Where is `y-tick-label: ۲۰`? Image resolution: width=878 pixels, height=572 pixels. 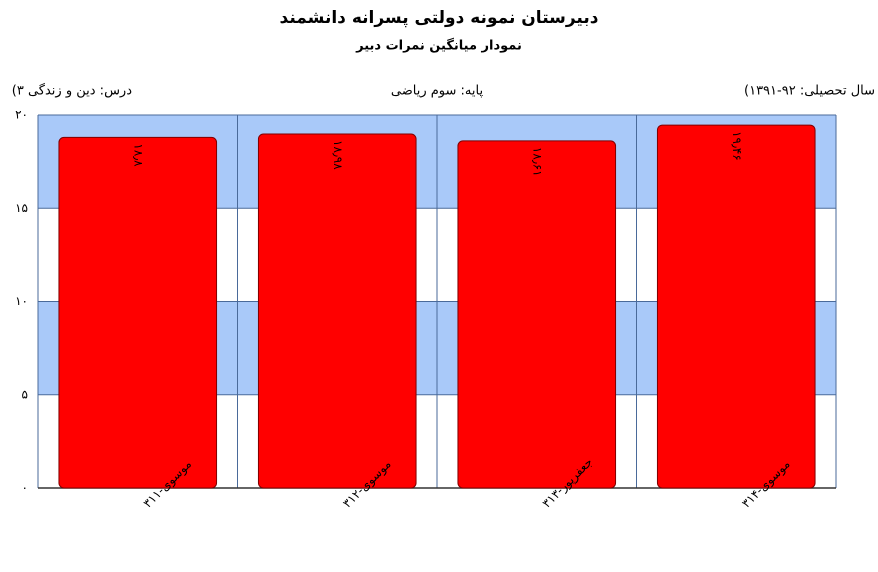 y-tick-label: ۲۰ is located at coordinates (21, 115).